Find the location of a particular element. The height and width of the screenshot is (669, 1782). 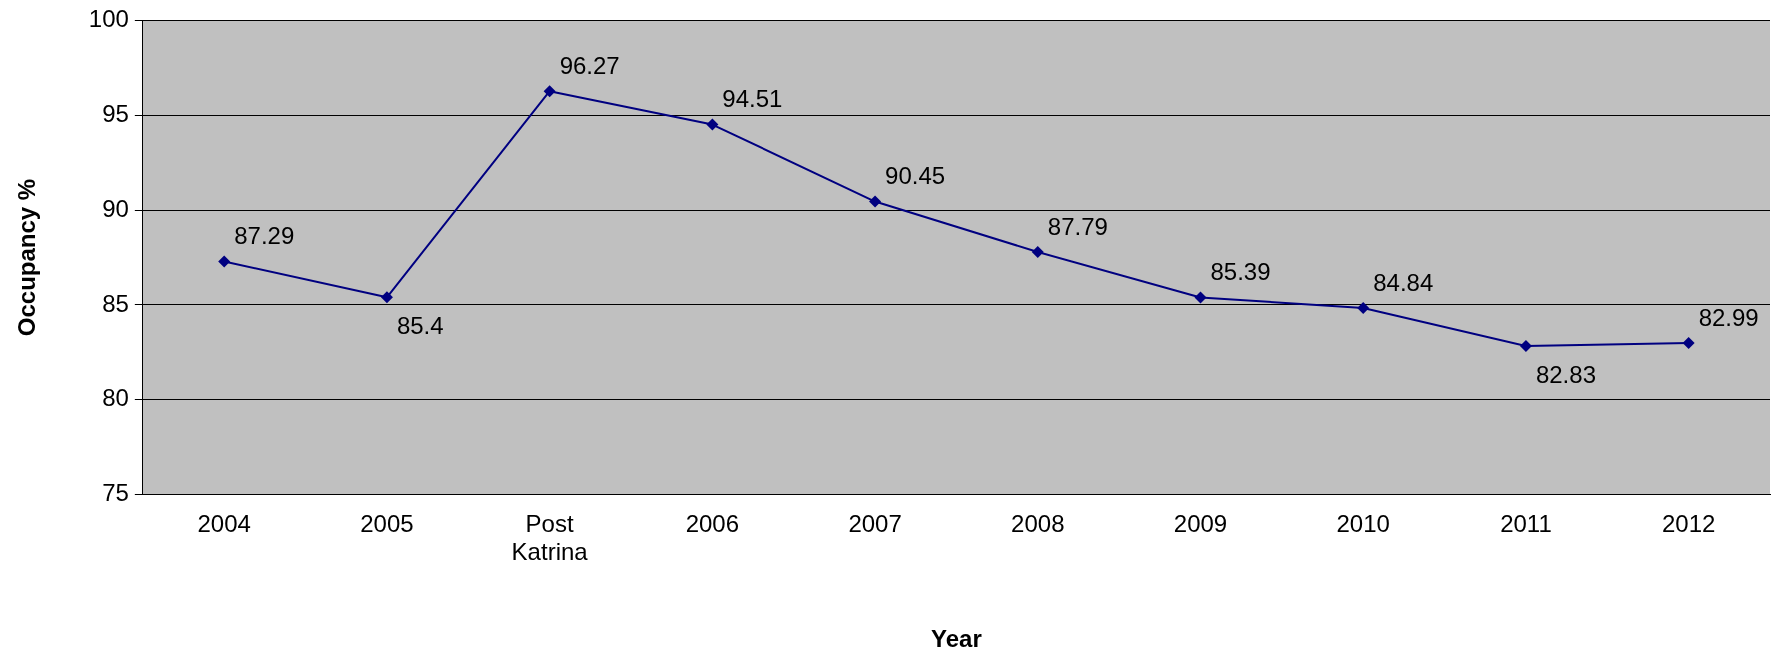

x-tick-label: 2011 is located at coordinates (1526, 523).